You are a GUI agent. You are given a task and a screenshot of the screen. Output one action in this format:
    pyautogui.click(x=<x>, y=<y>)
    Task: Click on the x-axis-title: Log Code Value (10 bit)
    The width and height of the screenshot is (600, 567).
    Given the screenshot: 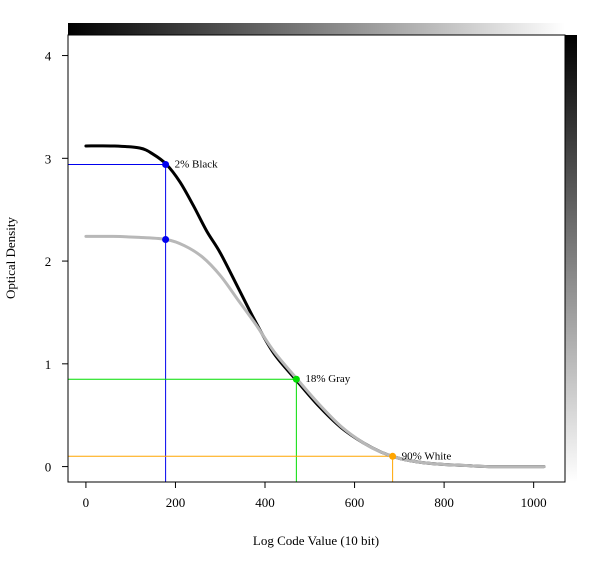 What is the action you would take?
    pyautogui.click(x=316, y=540)
    